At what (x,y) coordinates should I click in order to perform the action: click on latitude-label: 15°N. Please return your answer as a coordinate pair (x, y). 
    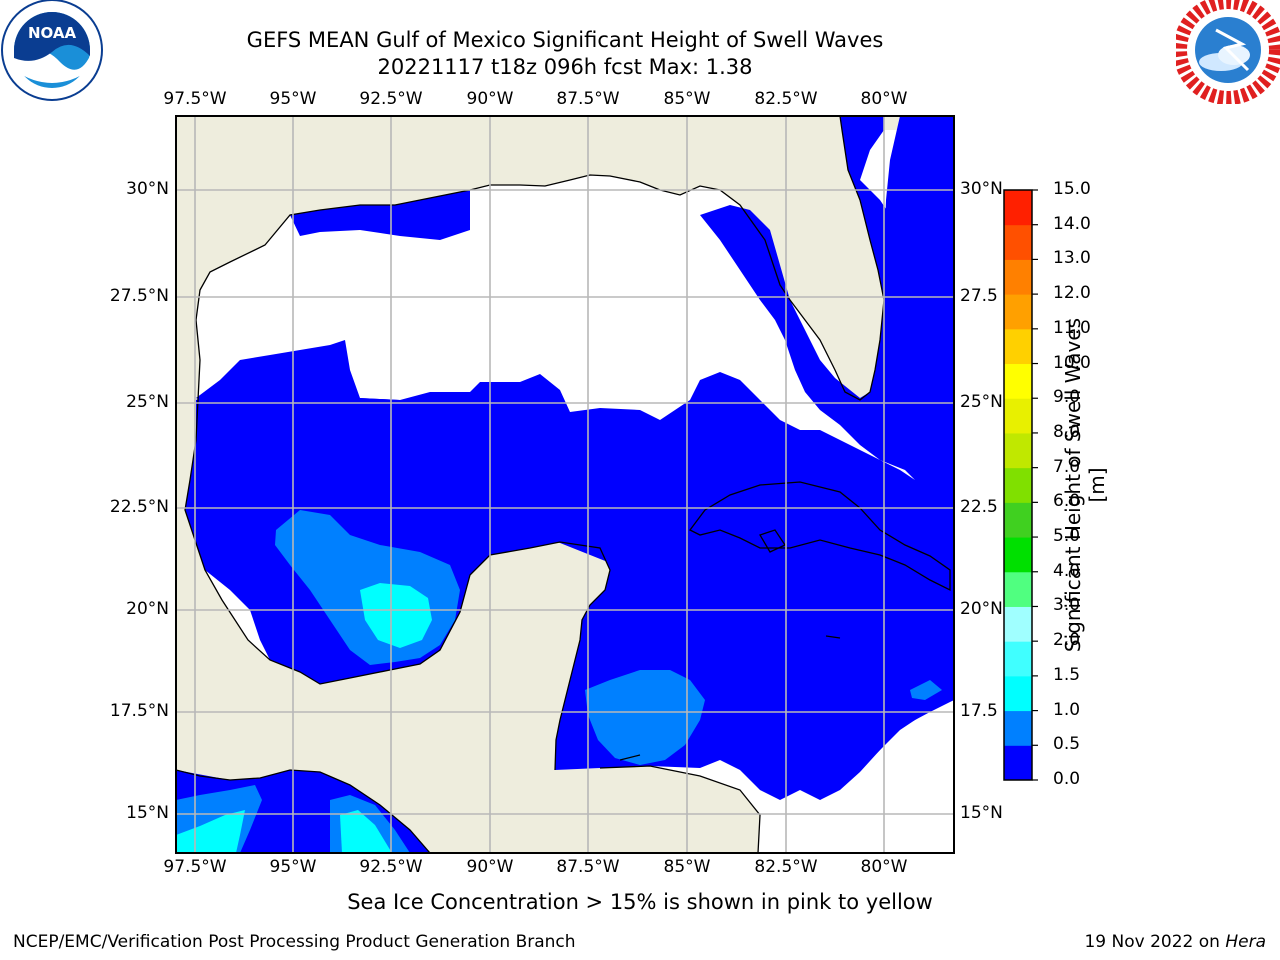
    Looking at the image, I should click on (147, 813).